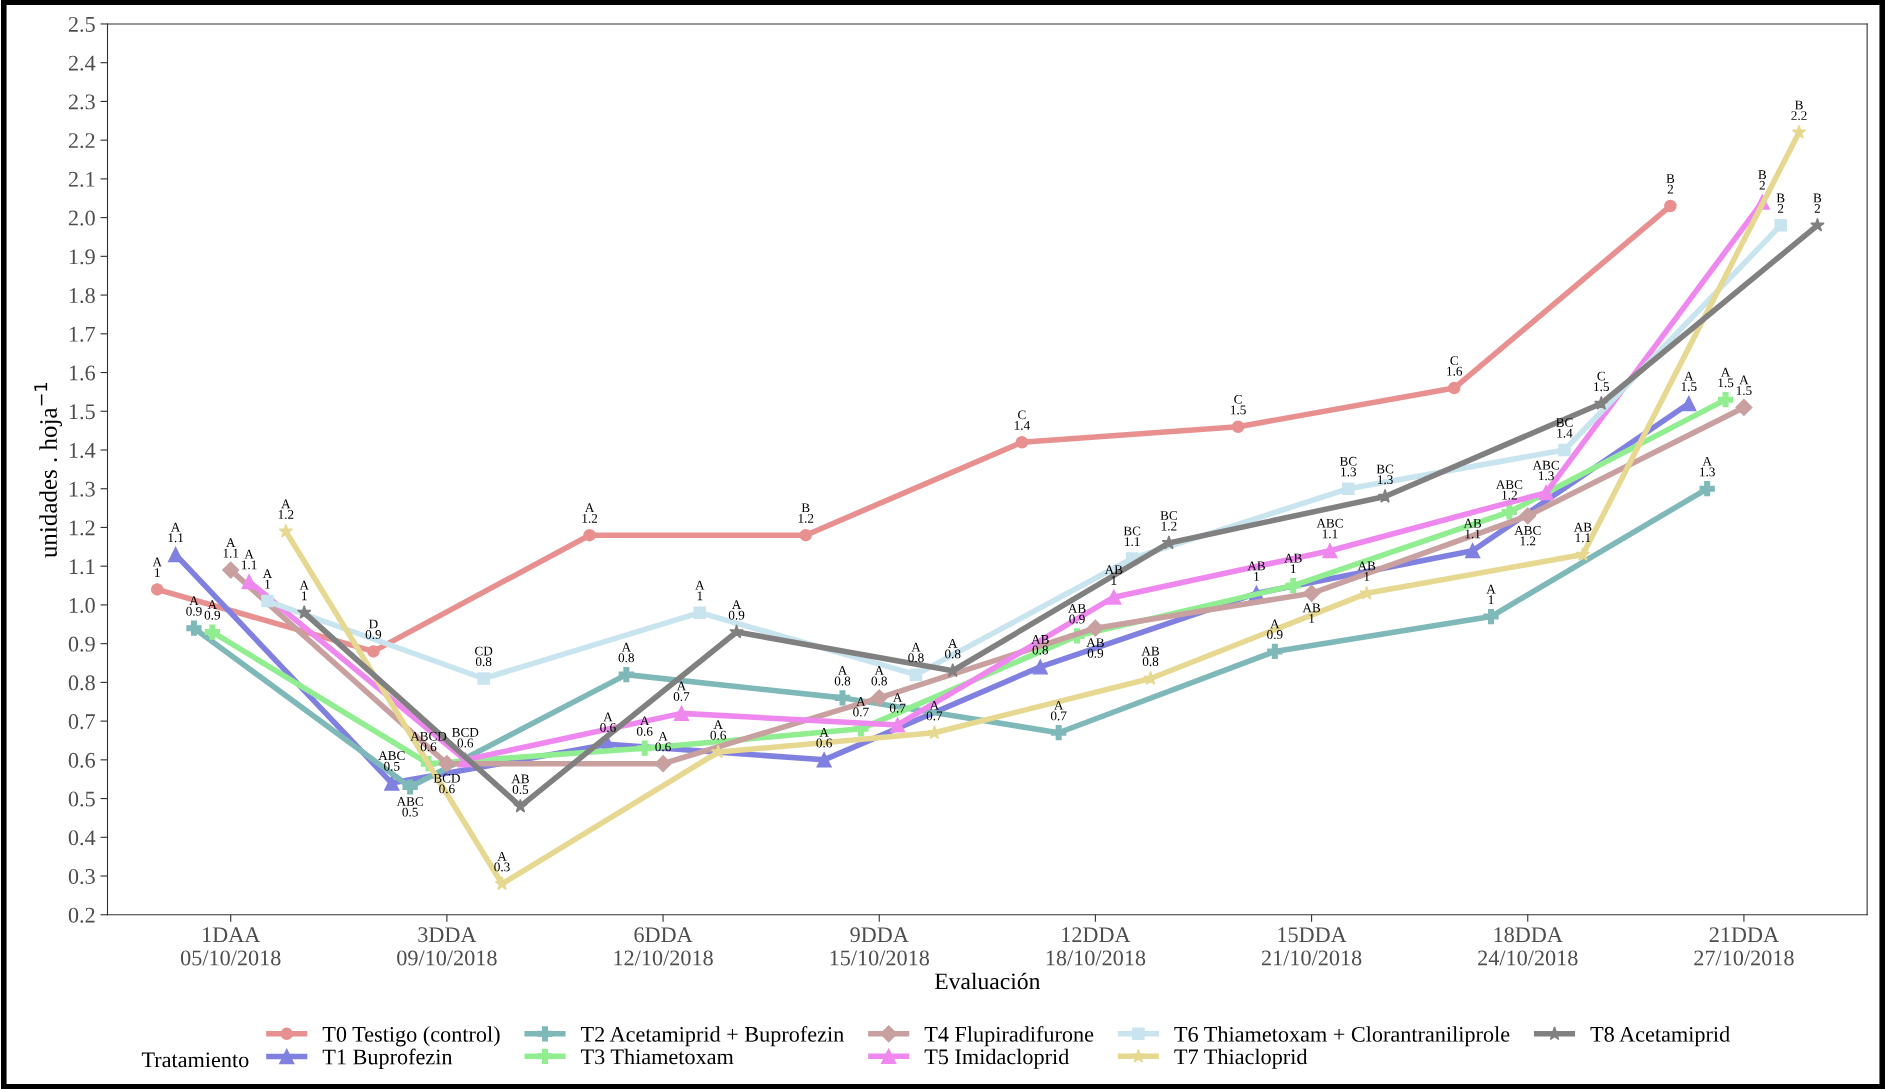 The image size is (1886, 1089). I want to click on y-tick-label: 0.9, so click(81, 644).